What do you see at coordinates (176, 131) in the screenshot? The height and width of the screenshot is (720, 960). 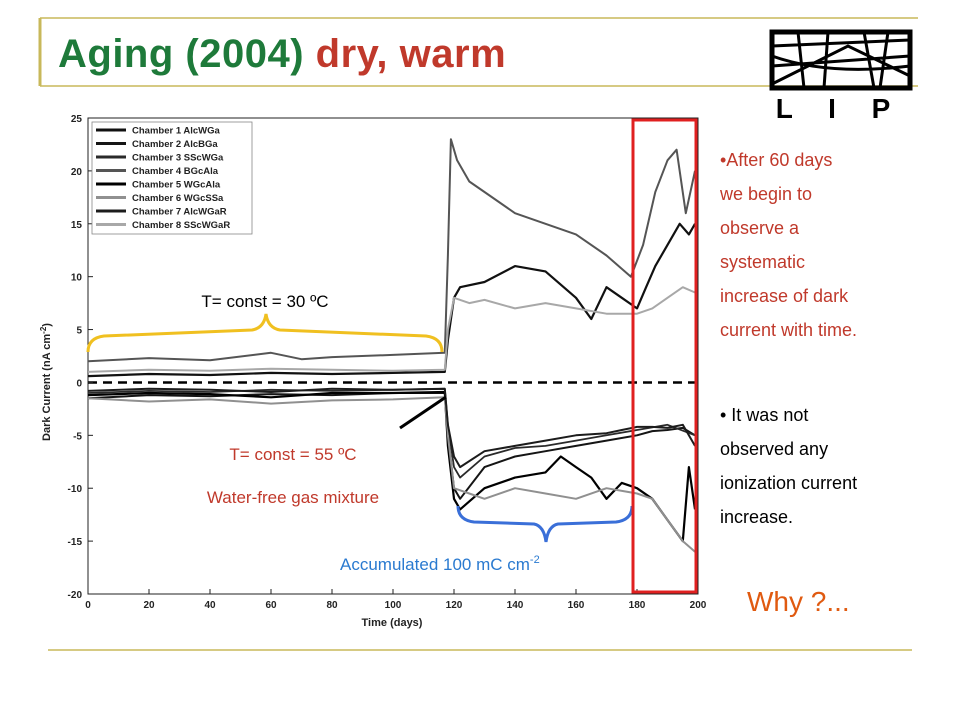 I see `legend-label-1: Chamber 1 AlcWGa` at bounding box center [176, 131].